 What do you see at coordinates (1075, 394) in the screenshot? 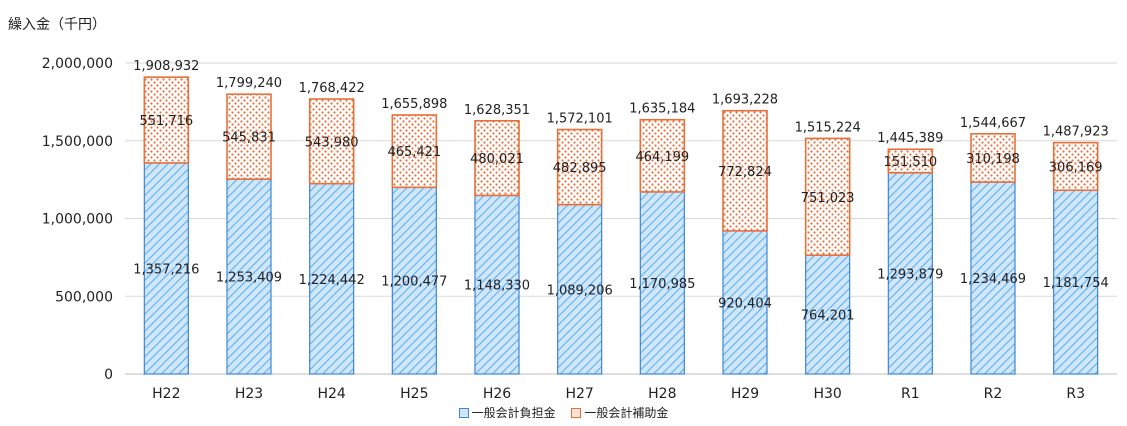
I see `x-tick-label: R3` at bounding box center [1075, 394].